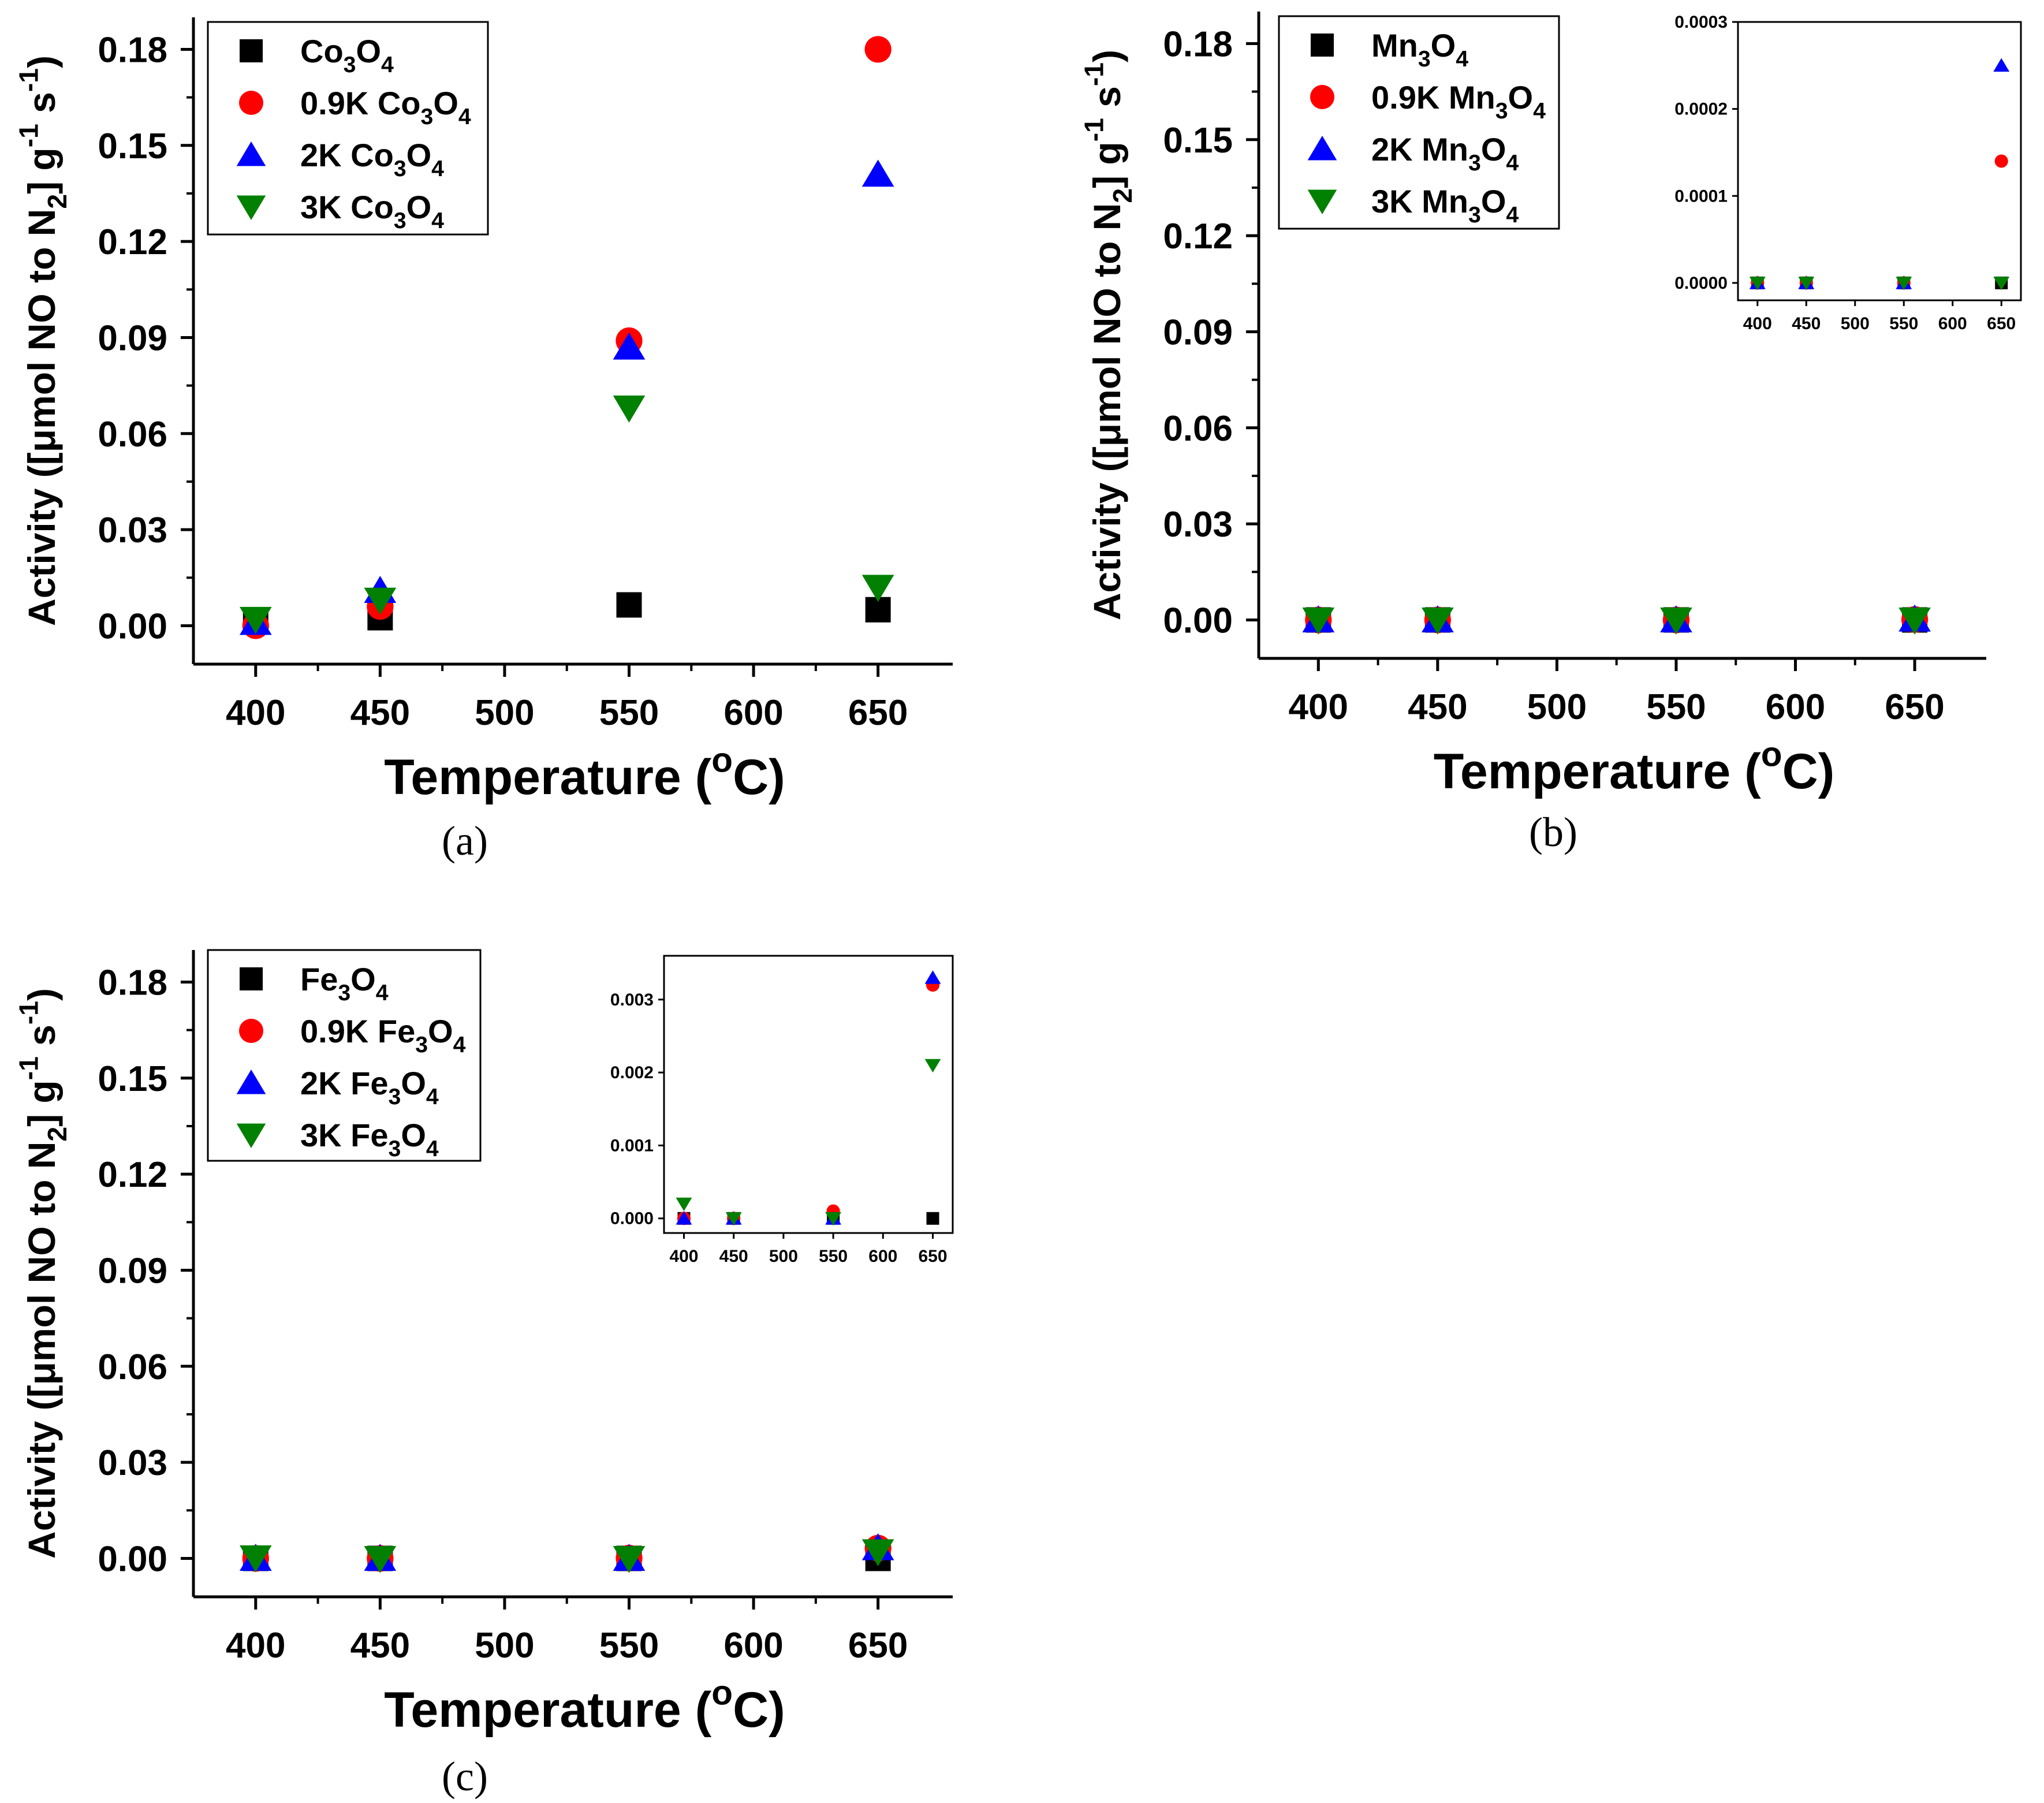 Image resolution: width=2044 pixels, height=1803 pixels. I want to click on inset-y-tick-label: 0.0003, so click(1701, 22).